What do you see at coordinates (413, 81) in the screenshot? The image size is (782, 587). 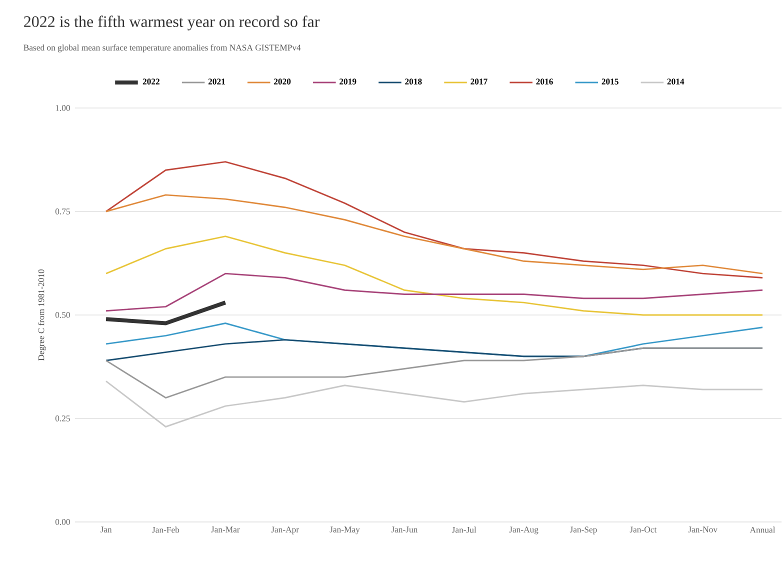 I see `legend-label: 2018` at bounding box center [413, 81].